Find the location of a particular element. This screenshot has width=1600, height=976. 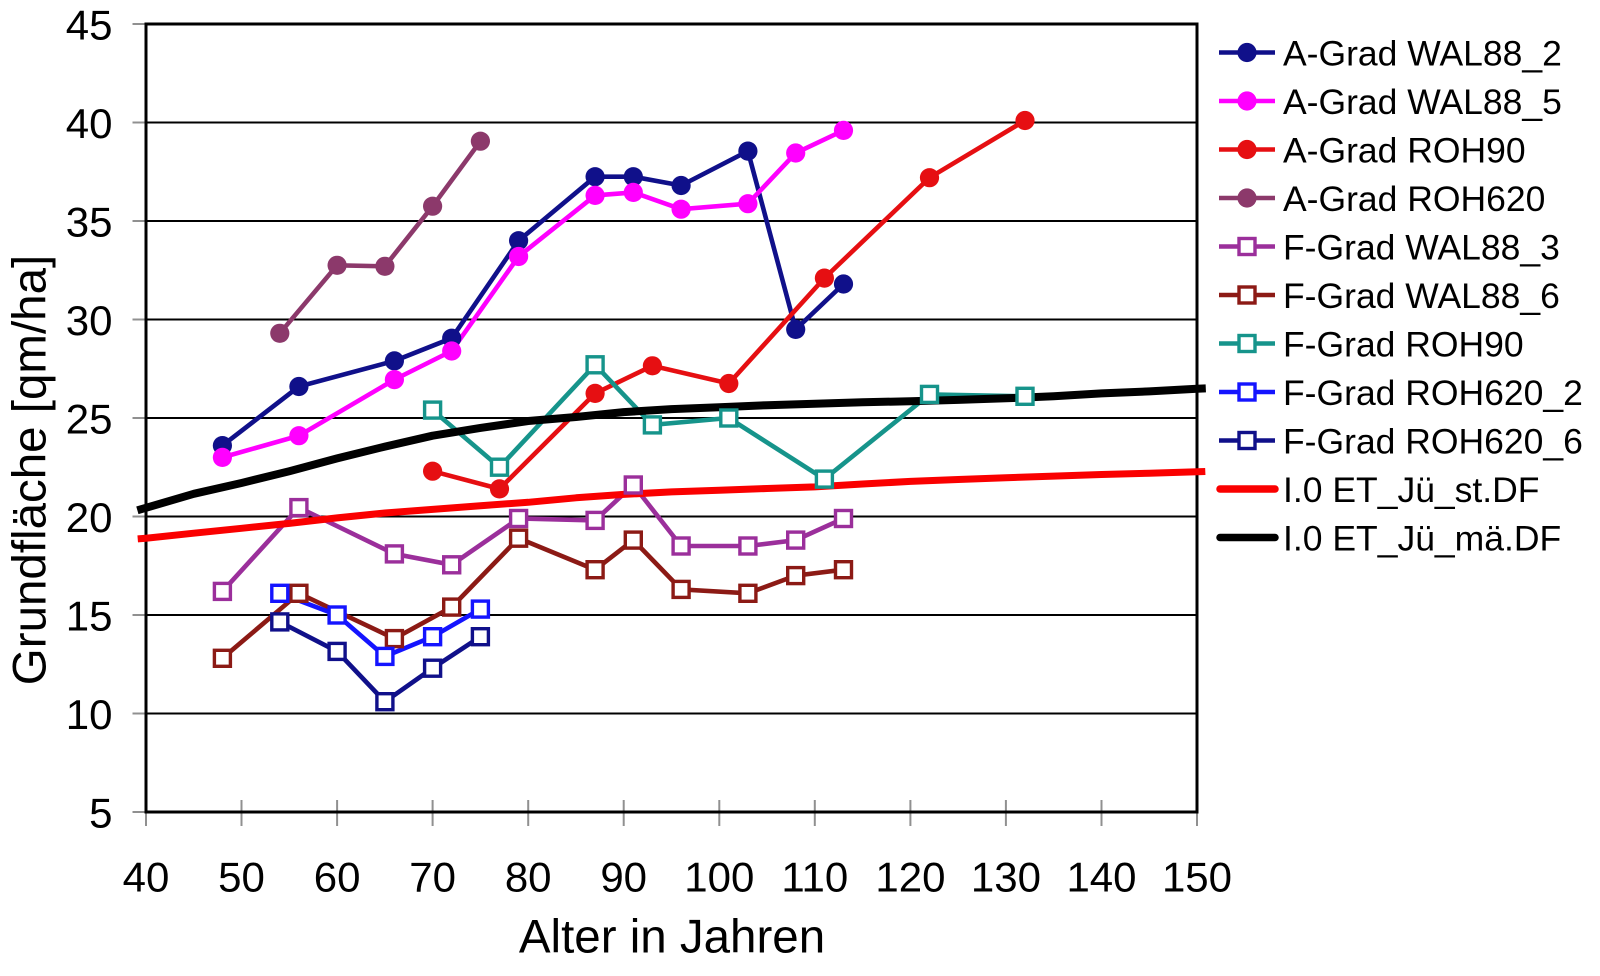

svg-text: Grundfläche [qm/ha] is located at coordinates (30, 470).